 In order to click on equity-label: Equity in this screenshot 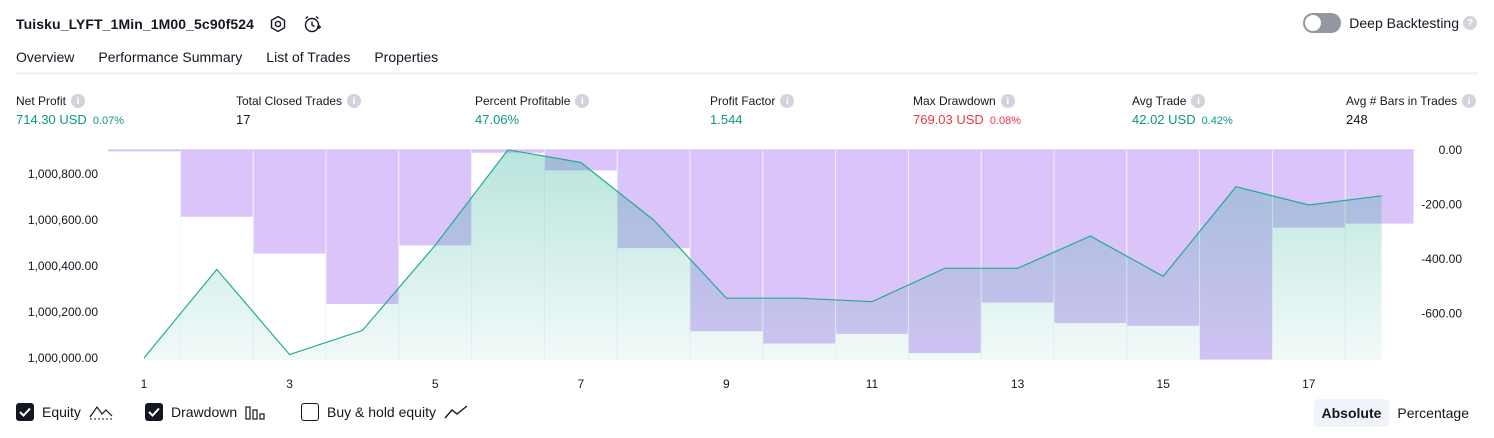, I will do `click(61, 412)`.